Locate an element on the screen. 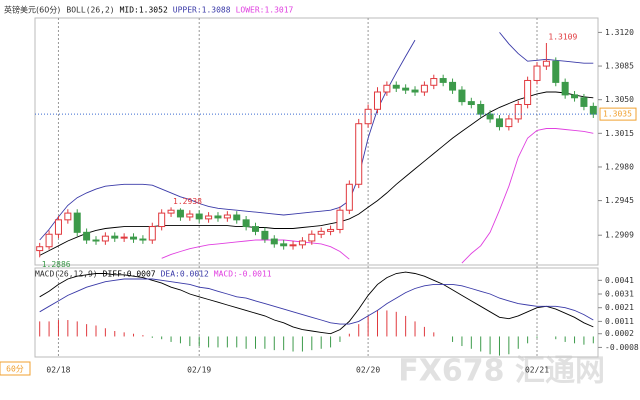 The image size is (640, 400). y-tick-label: 1.2909 is located at coordinates (619, 235).